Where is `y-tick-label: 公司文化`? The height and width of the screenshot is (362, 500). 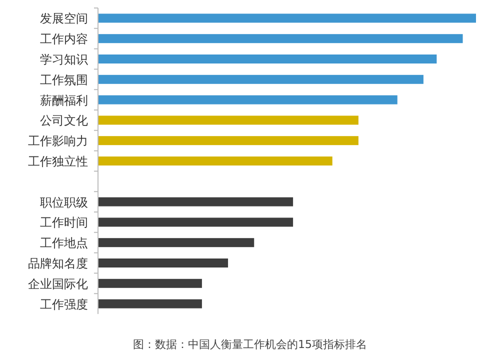
y-tick-label: 公司文化 is located at coordinates (64, 121).